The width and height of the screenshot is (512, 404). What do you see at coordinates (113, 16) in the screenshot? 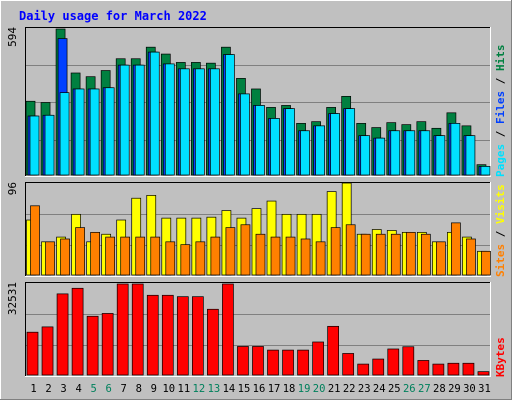
I see `chart-title: Daily usage for March 2022` at bounding box center [113, 16].